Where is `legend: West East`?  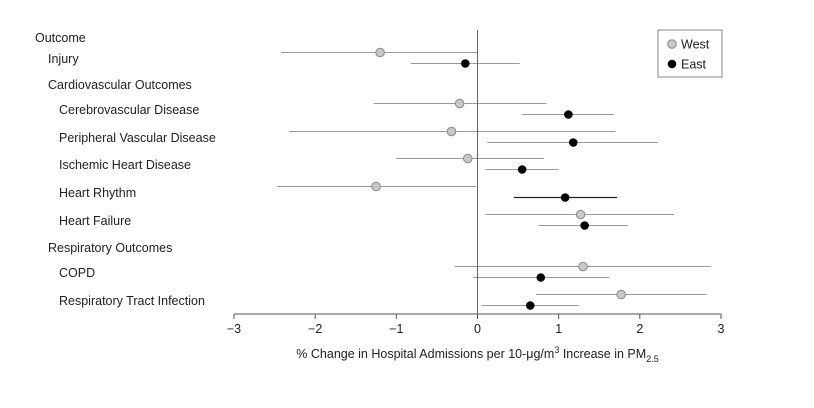 legend: West East is located at coordinates (690, 53).